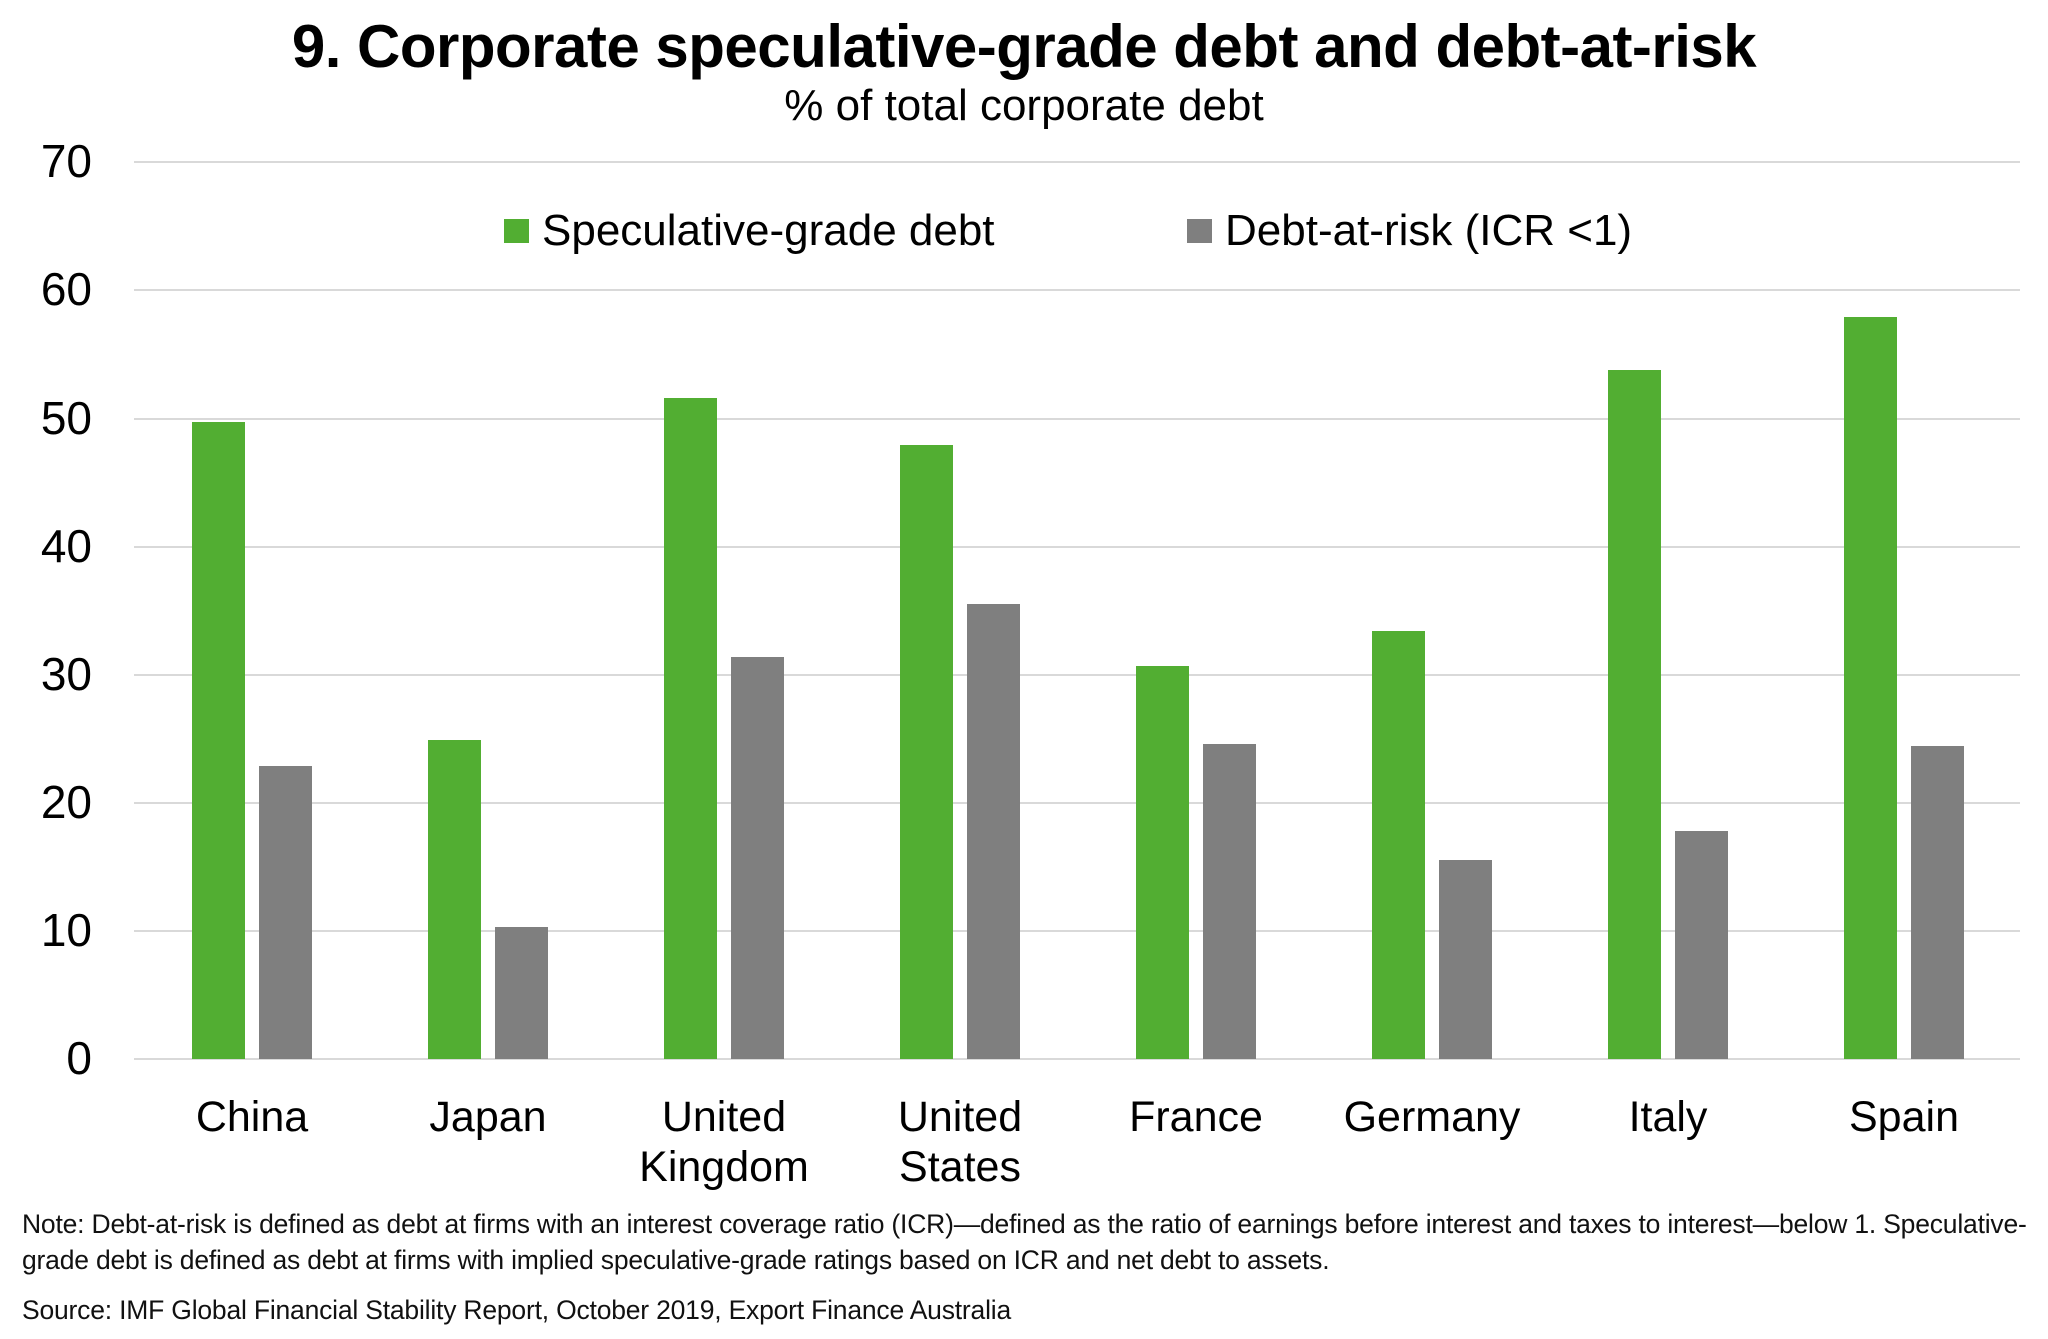 The height and width of the screenshot is (1339, 2048). I want to click on bar-spain-speculative-grade, so click(1870, 688).